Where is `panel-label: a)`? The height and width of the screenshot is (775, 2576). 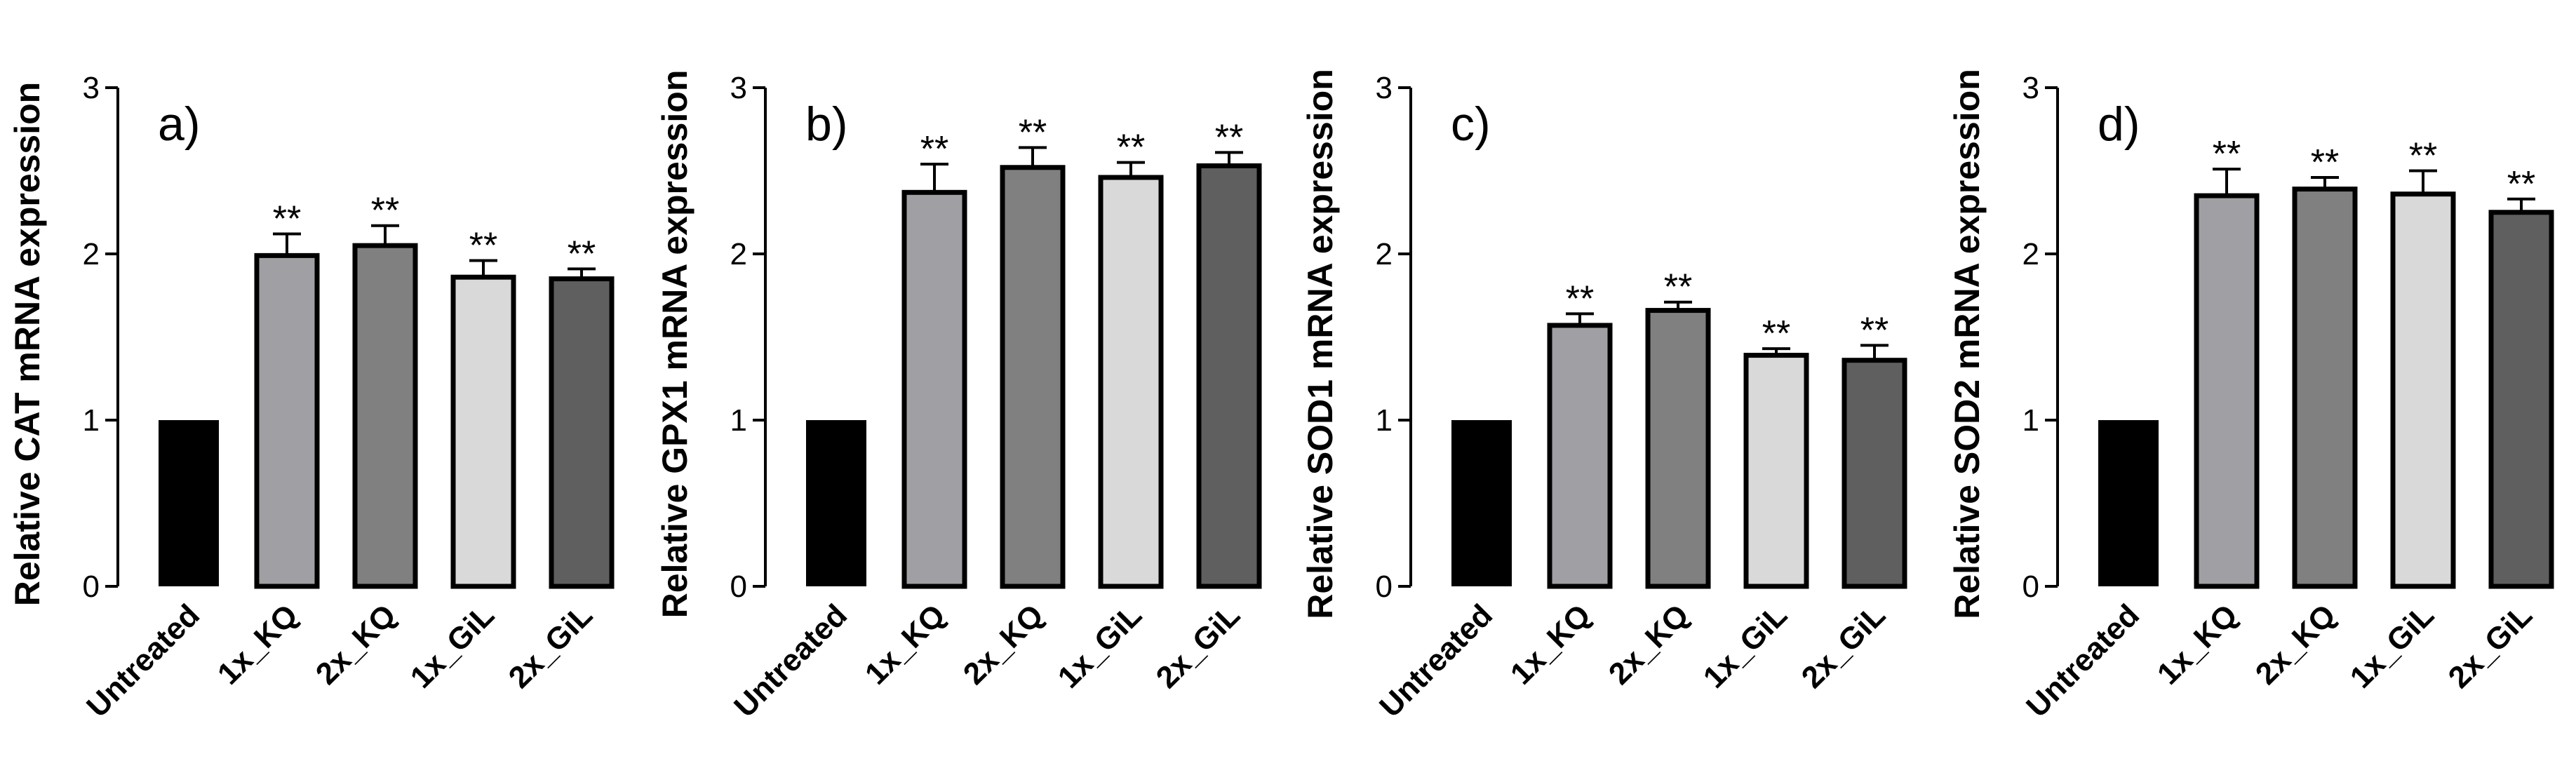
panel-label: a) is located at coordinates (179, 124).